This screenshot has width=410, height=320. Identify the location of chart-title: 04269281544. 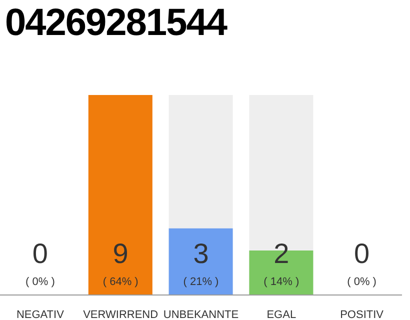
(115, 23).